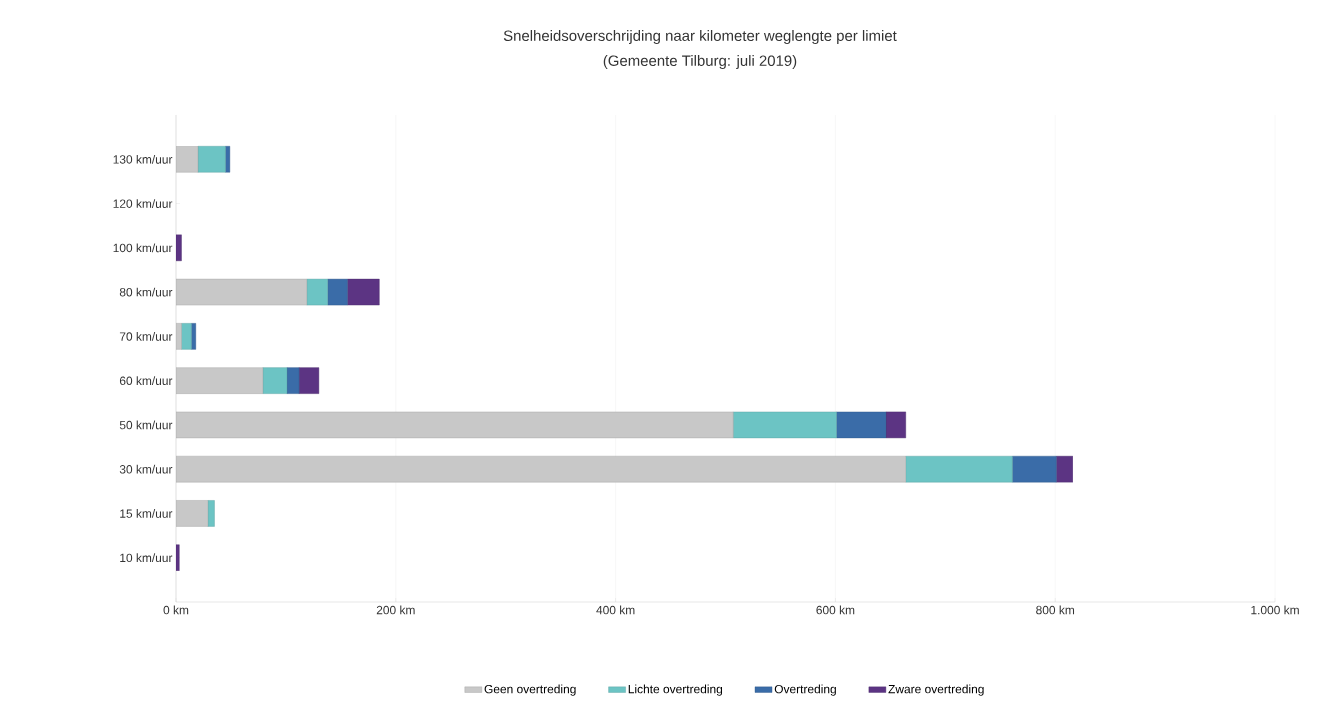  I want to click on x-tick-label: 1.000 km, so click(1275, 610).